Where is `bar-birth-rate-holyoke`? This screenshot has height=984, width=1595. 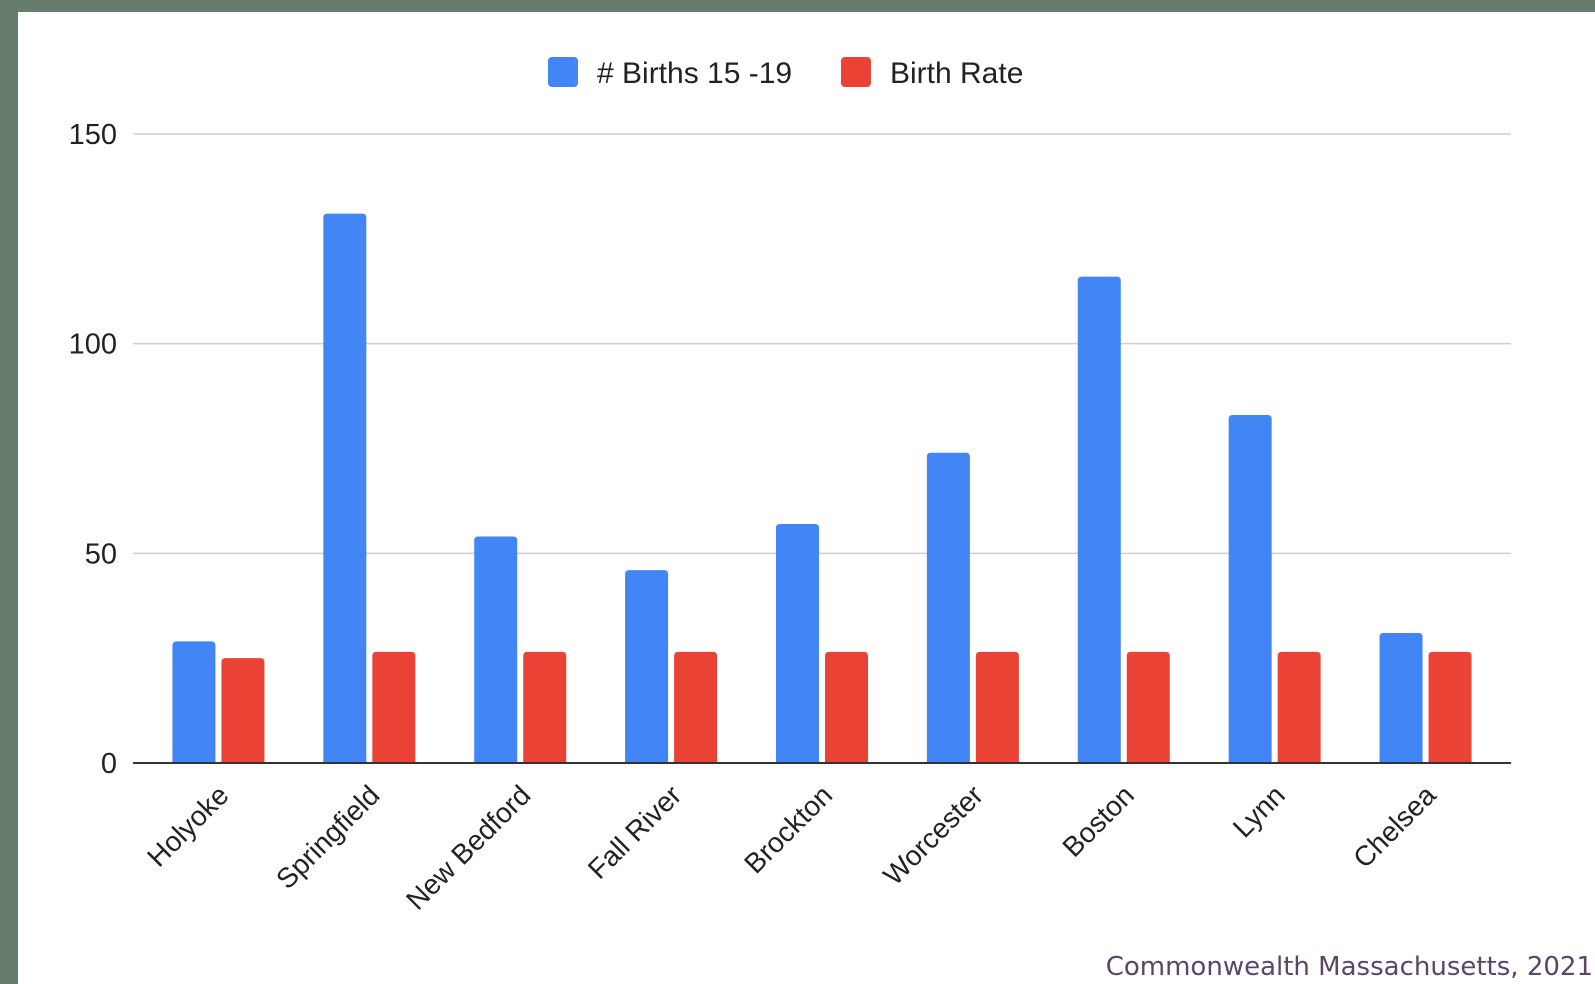 bar-birth-rate-holyoke is located at coordinates (243, 710).